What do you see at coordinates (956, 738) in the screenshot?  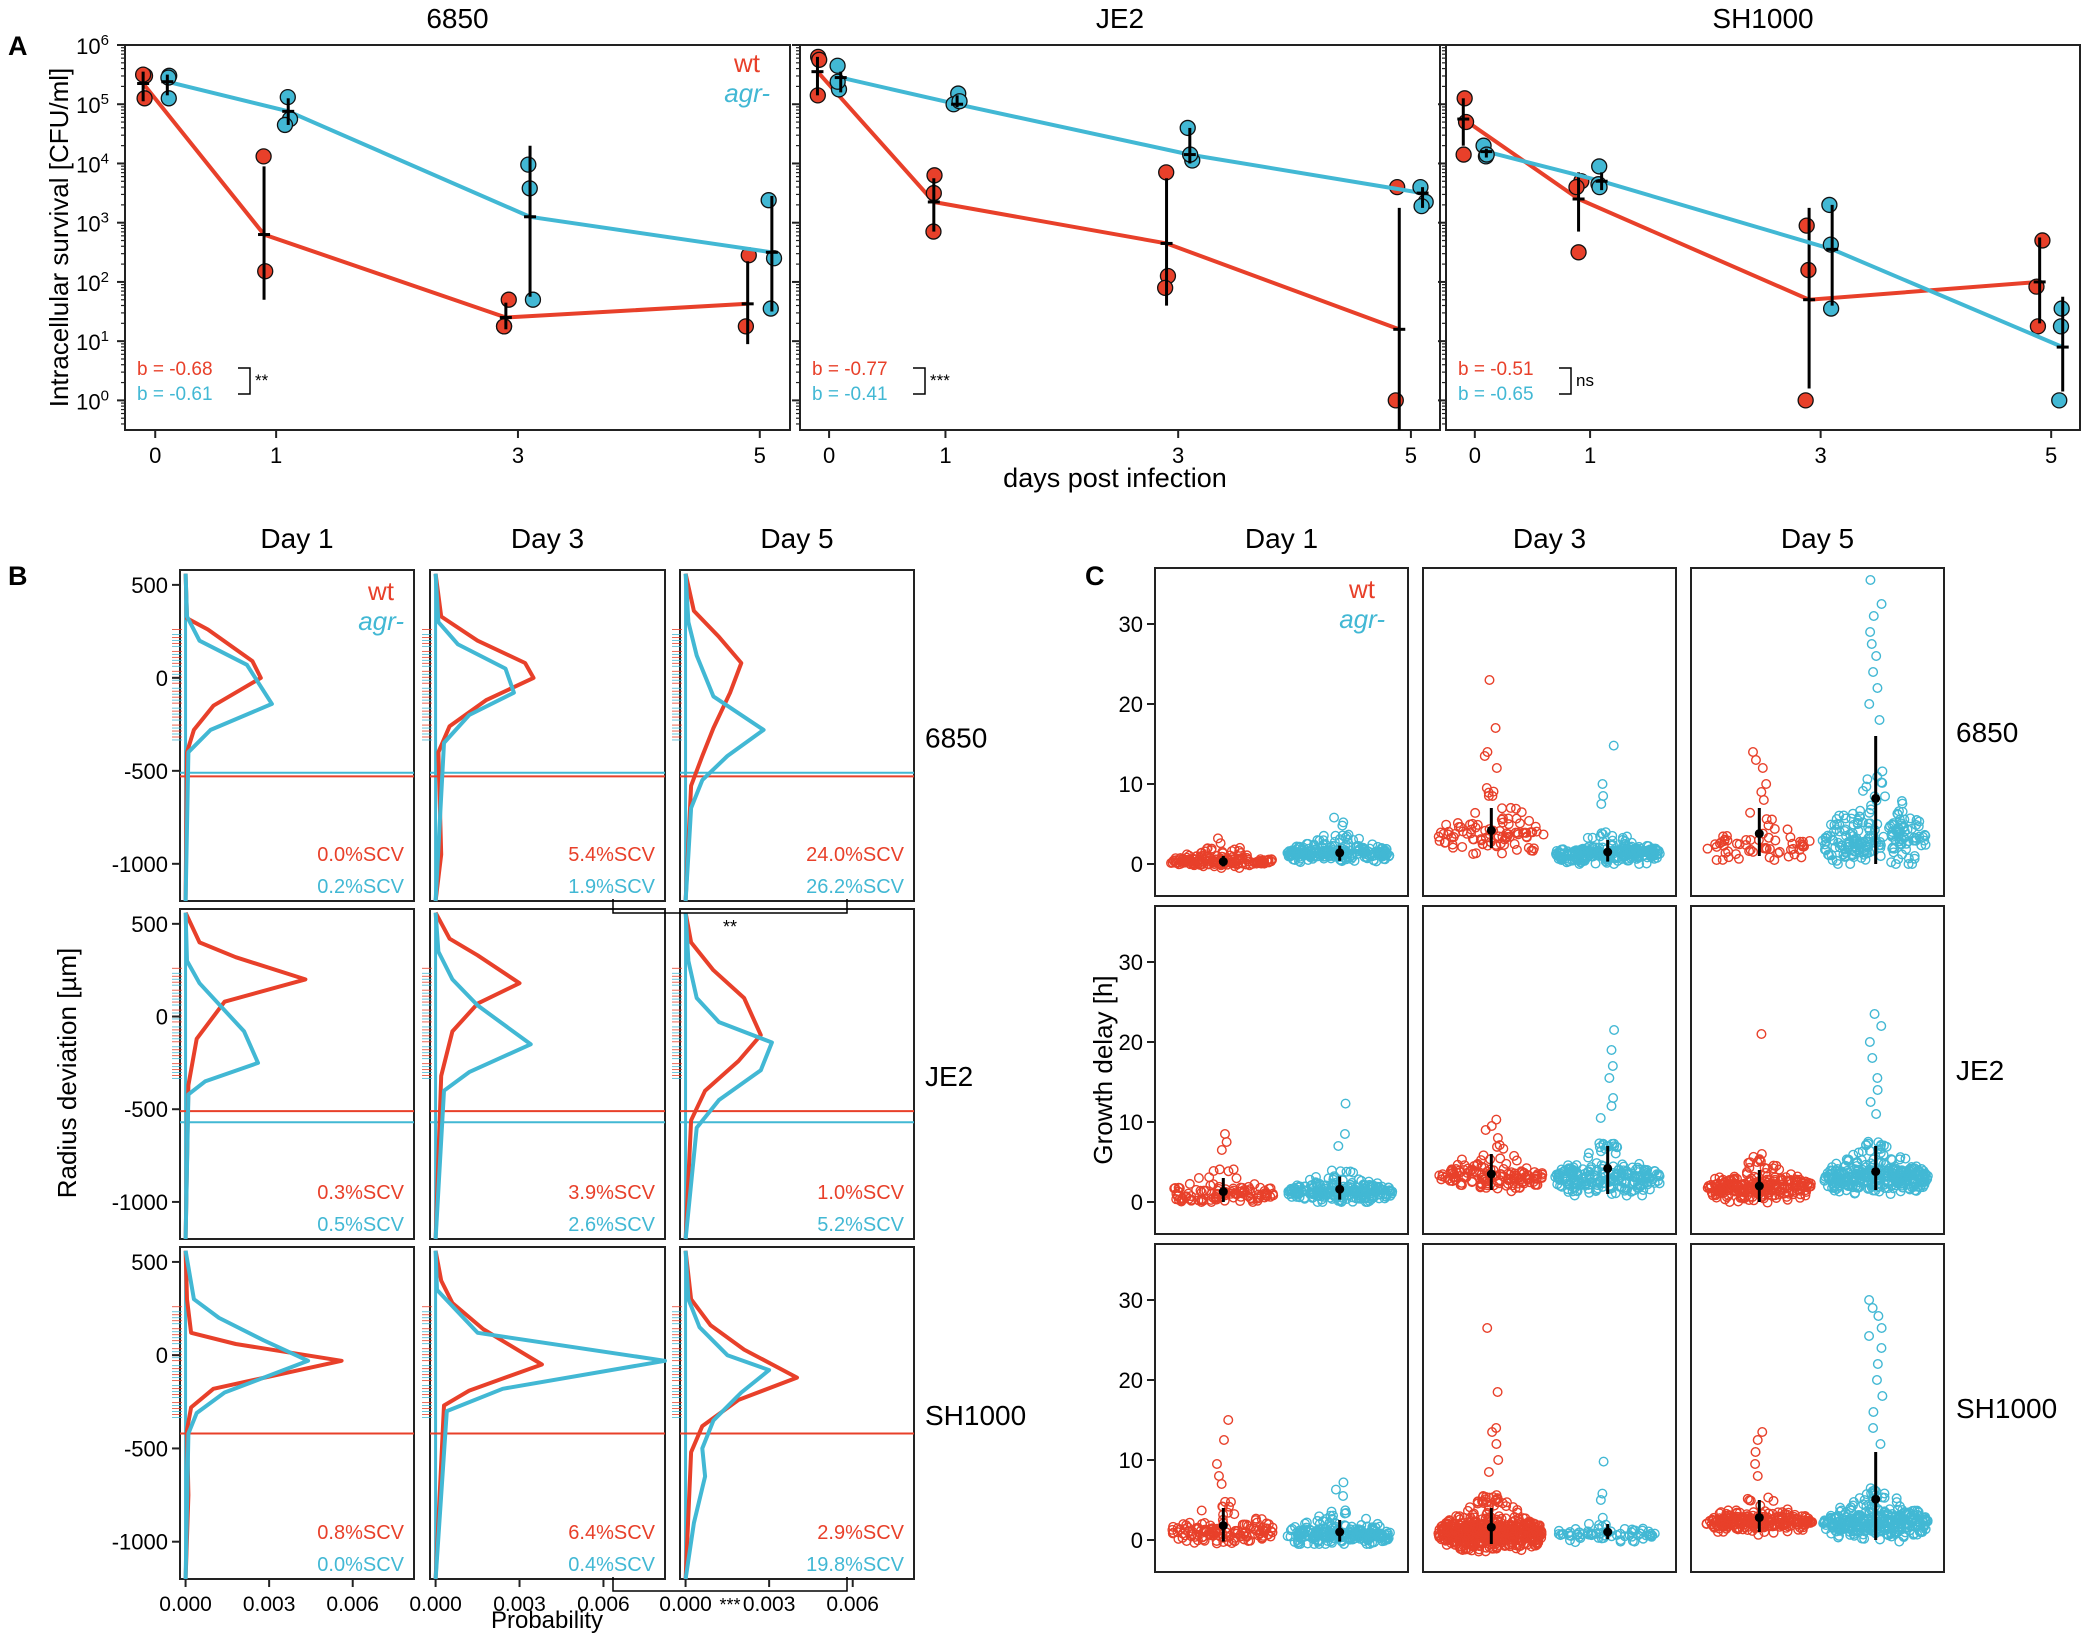 I see `panel-b-row-label: 6850` at bounding box center [956, 738].